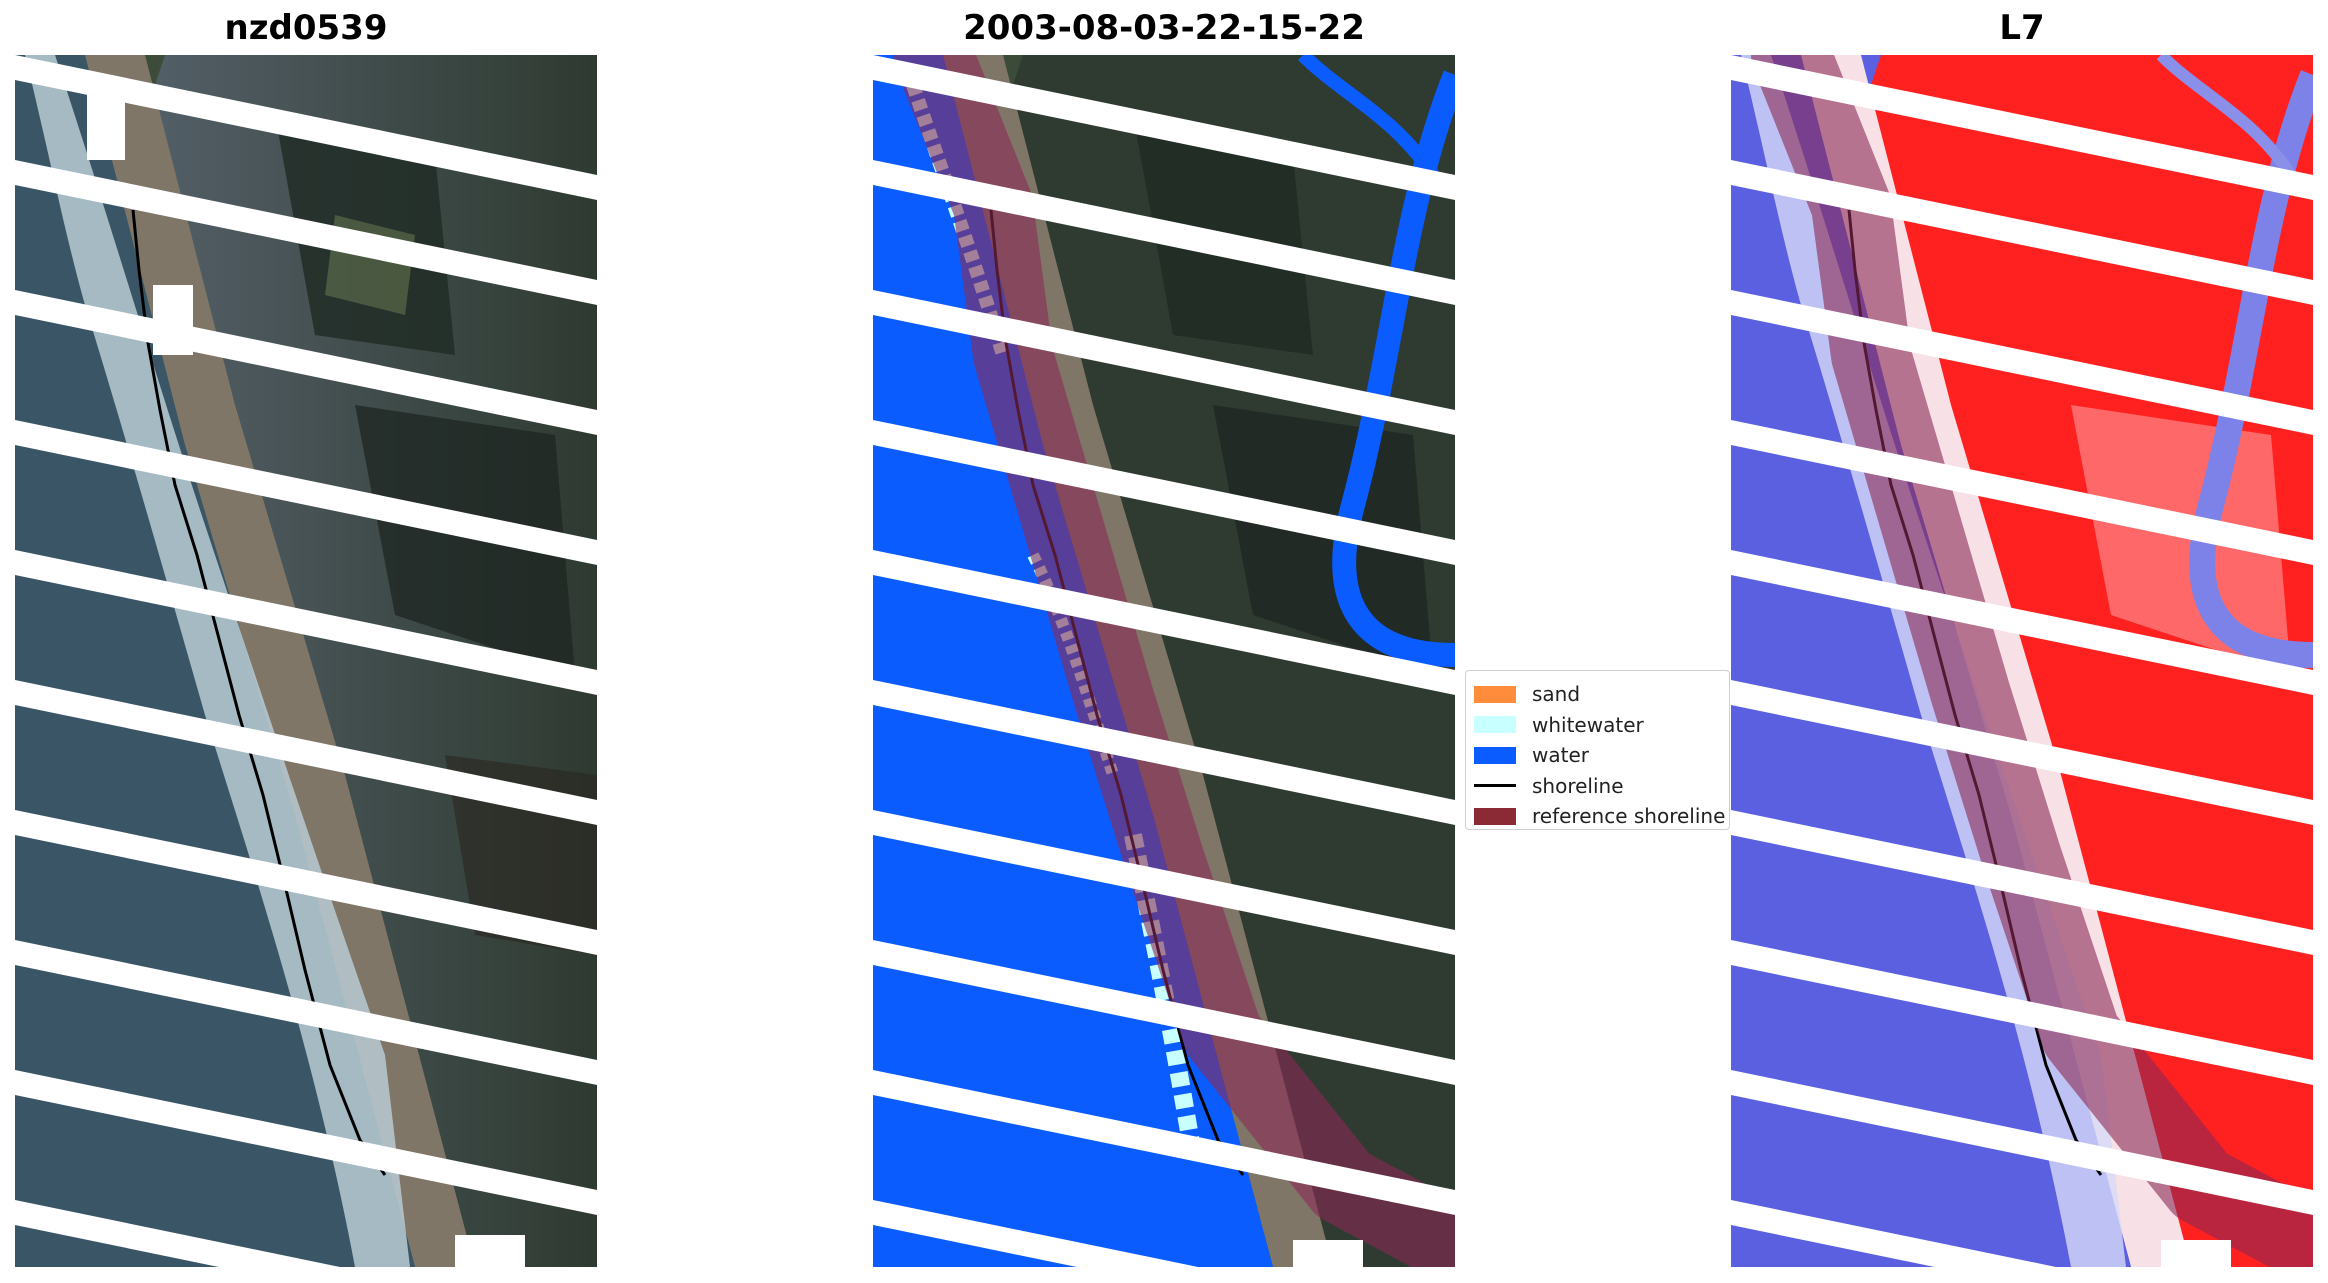 The width and height of the screenshot is (2328, 1283). Describe the element at coordinates (1495, 816) in the screenshot. I see `legend-swatch-reference-shoreline` at that location.